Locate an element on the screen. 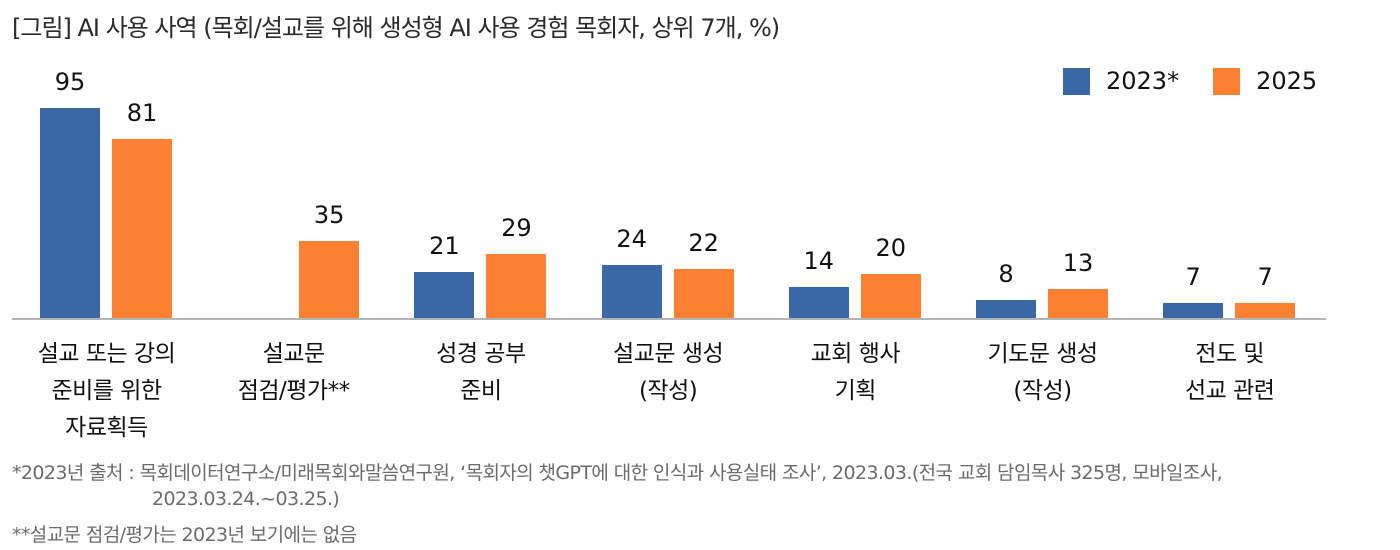  value-label-church-event-2025: 20 is located at coordinates (891, 248).